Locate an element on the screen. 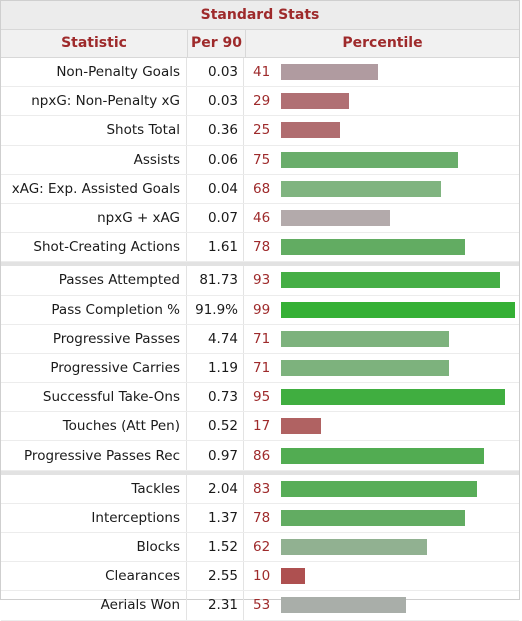  per90-value: 0.73 is located at coordinates (215, 397).